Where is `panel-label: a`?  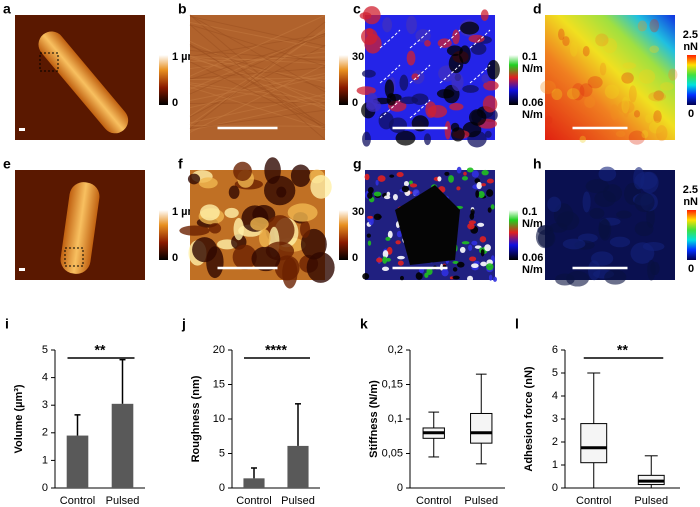 panel-label: a is located at coordinates (7, 9).